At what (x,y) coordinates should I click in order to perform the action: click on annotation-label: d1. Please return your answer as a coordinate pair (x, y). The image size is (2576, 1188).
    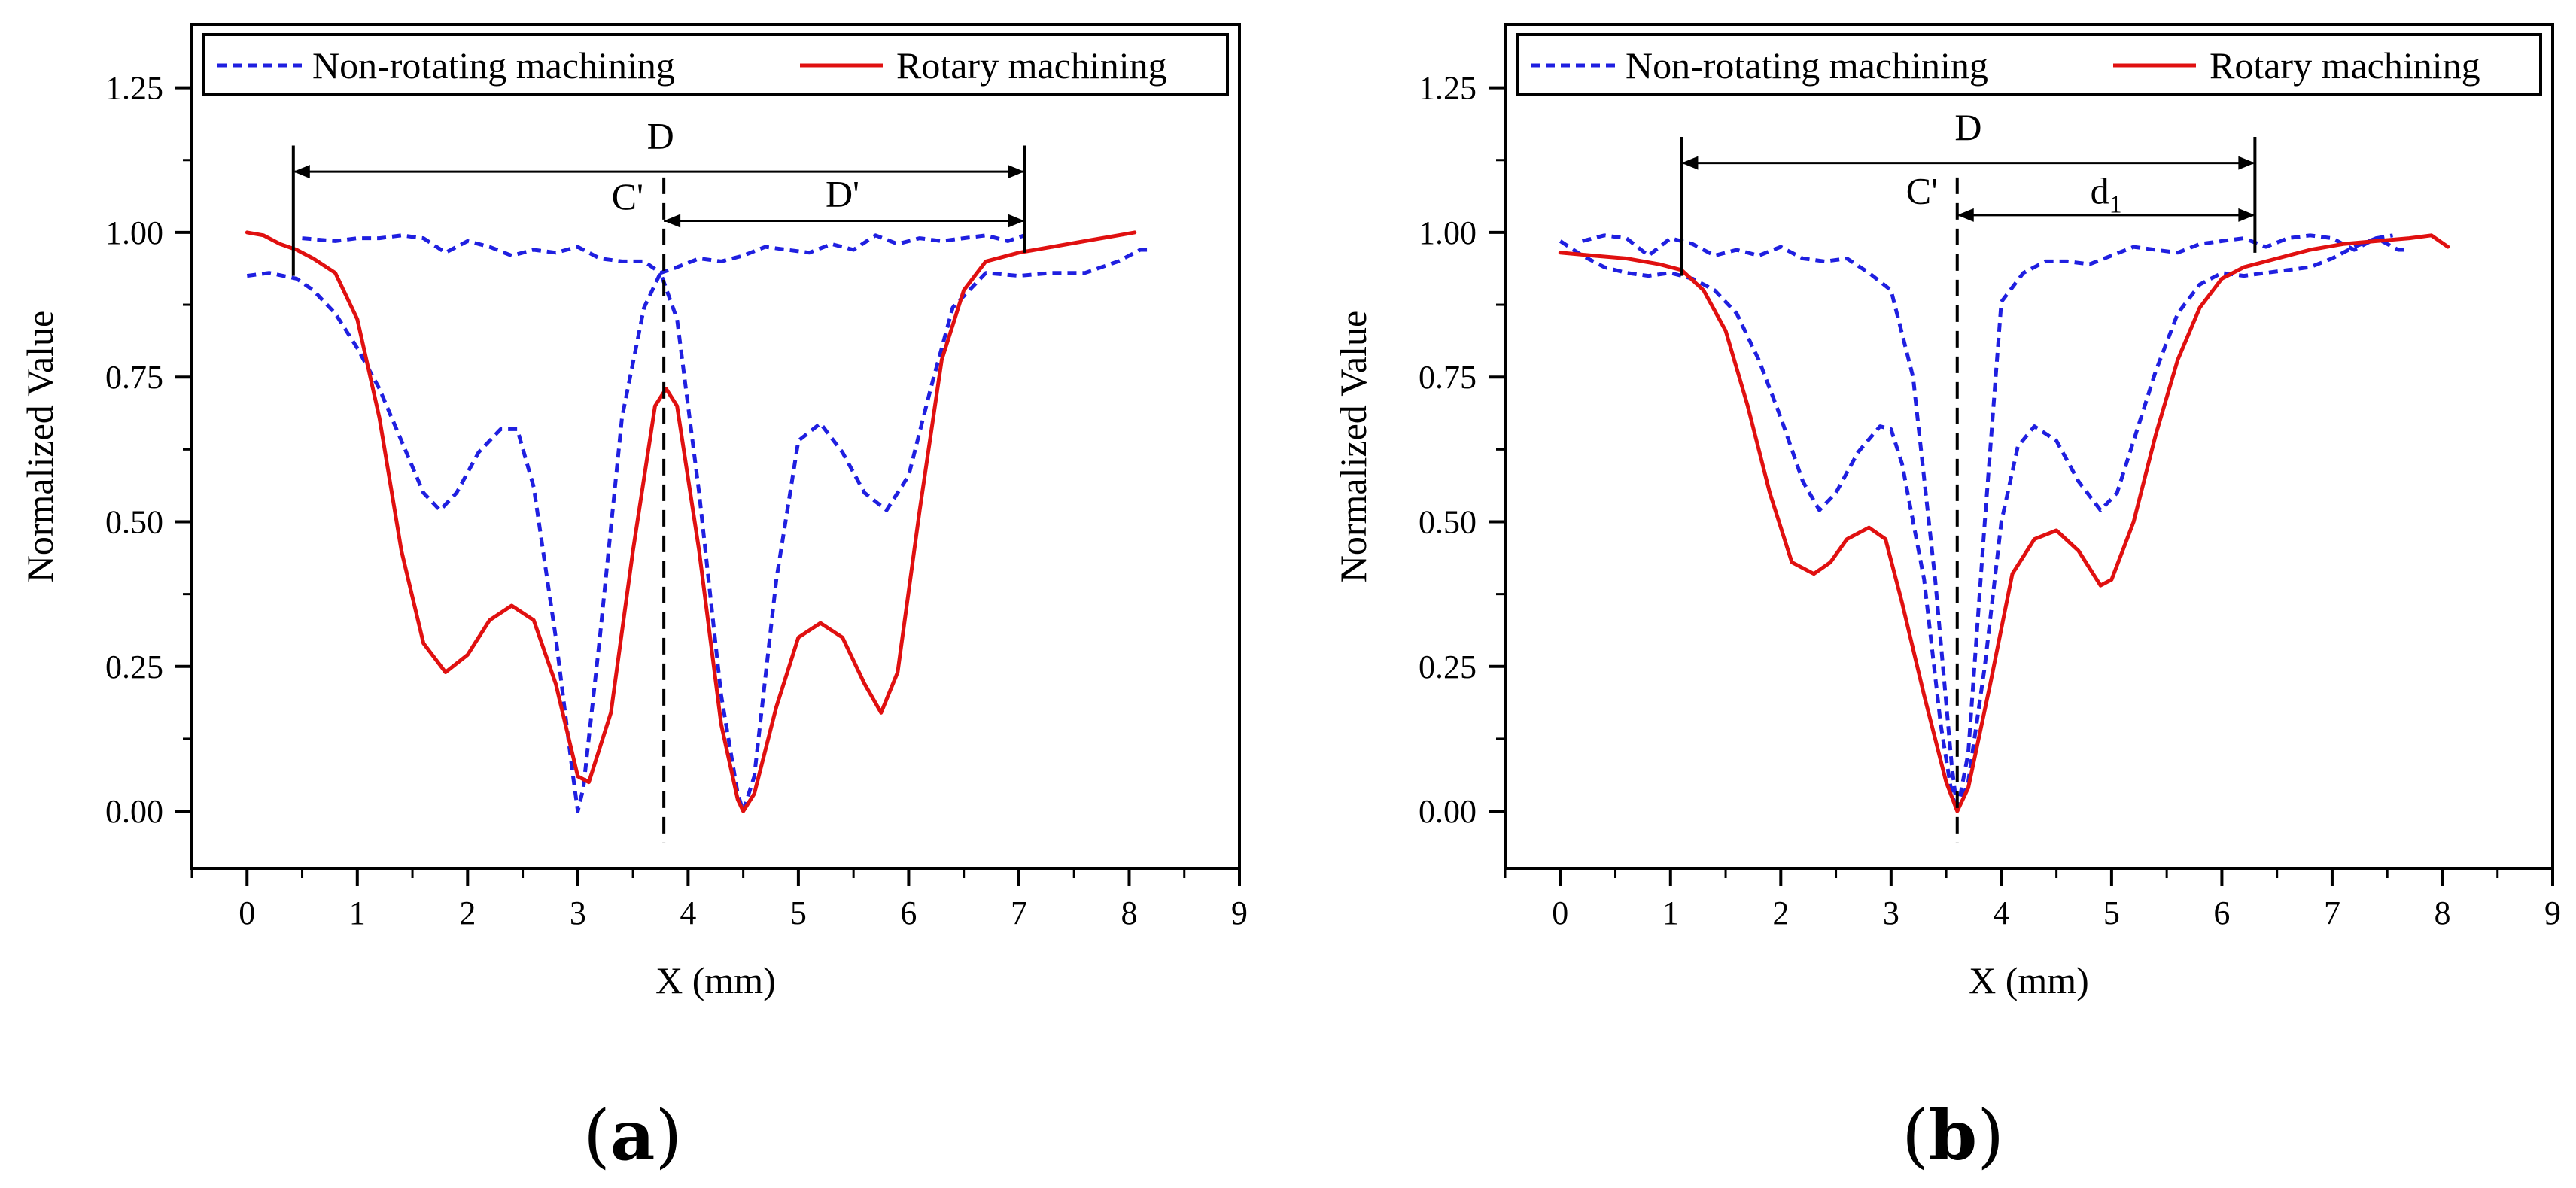
    Looking at the image, I should click on (2106, 193).